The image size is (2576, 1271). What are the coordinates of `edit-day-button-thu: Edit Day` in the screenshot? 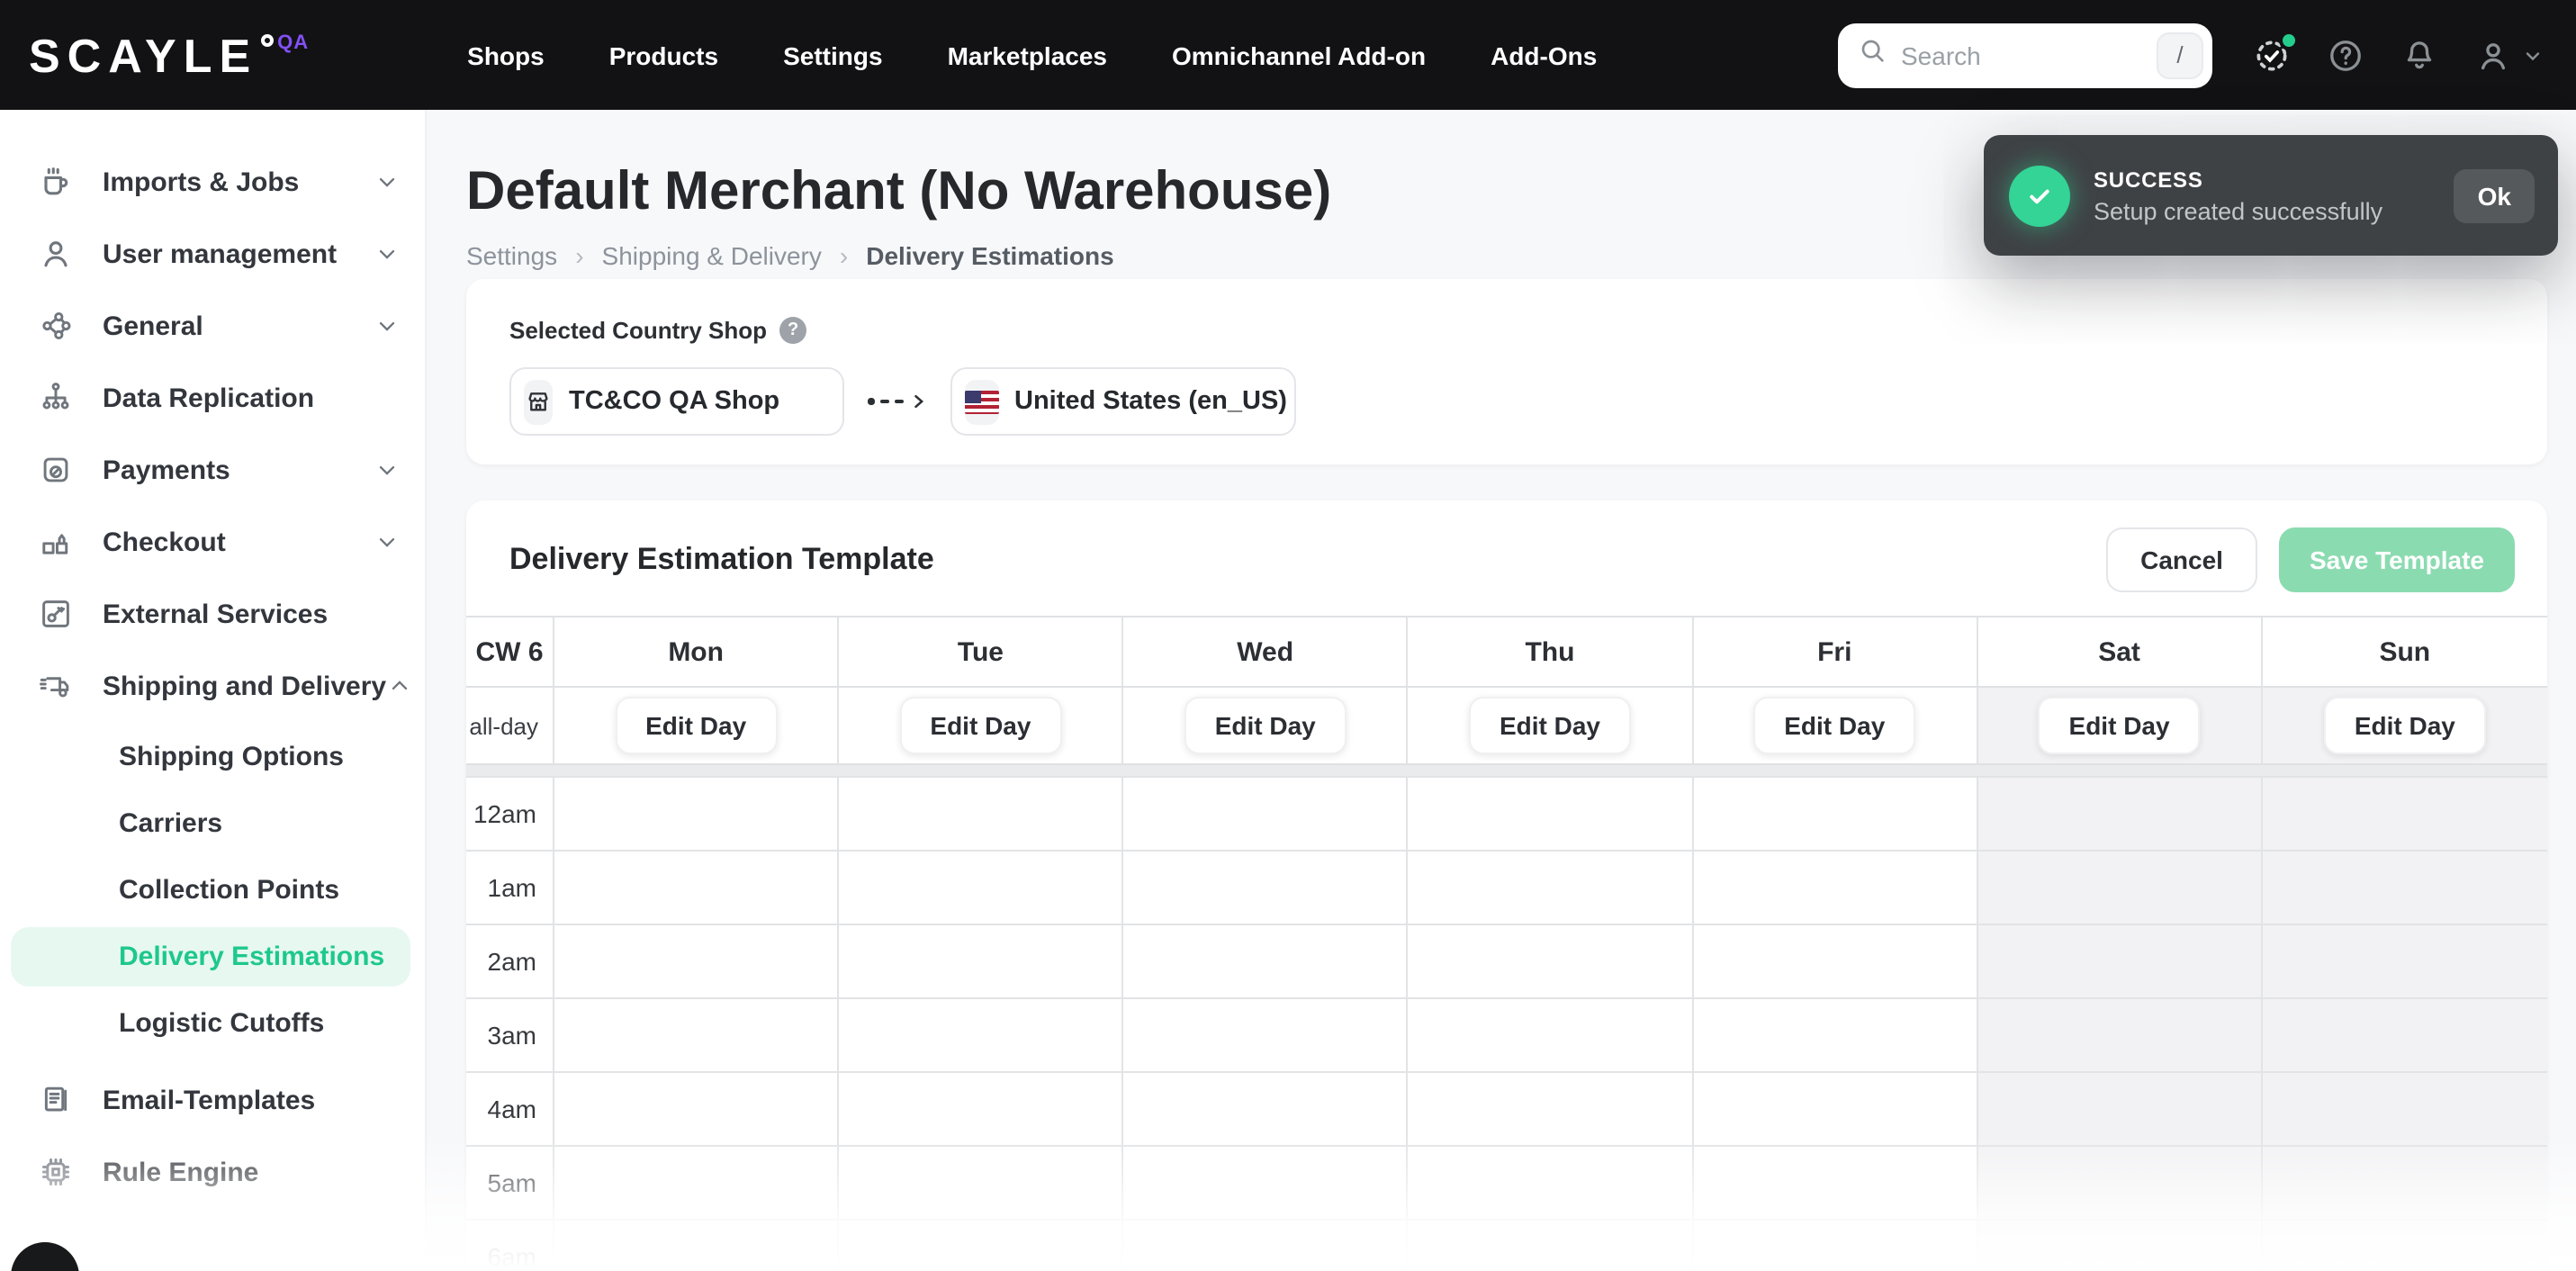 It's located at (1549, 725).